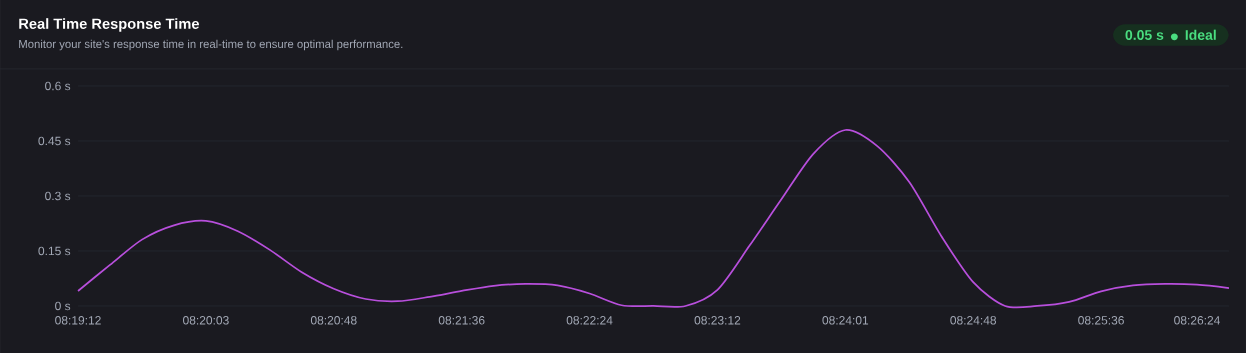 The height and width of the screenshot is (353, 1246). Describe the element at coordinates (1200, 34) in the screenshot. I see `text: Ideal` at that location.